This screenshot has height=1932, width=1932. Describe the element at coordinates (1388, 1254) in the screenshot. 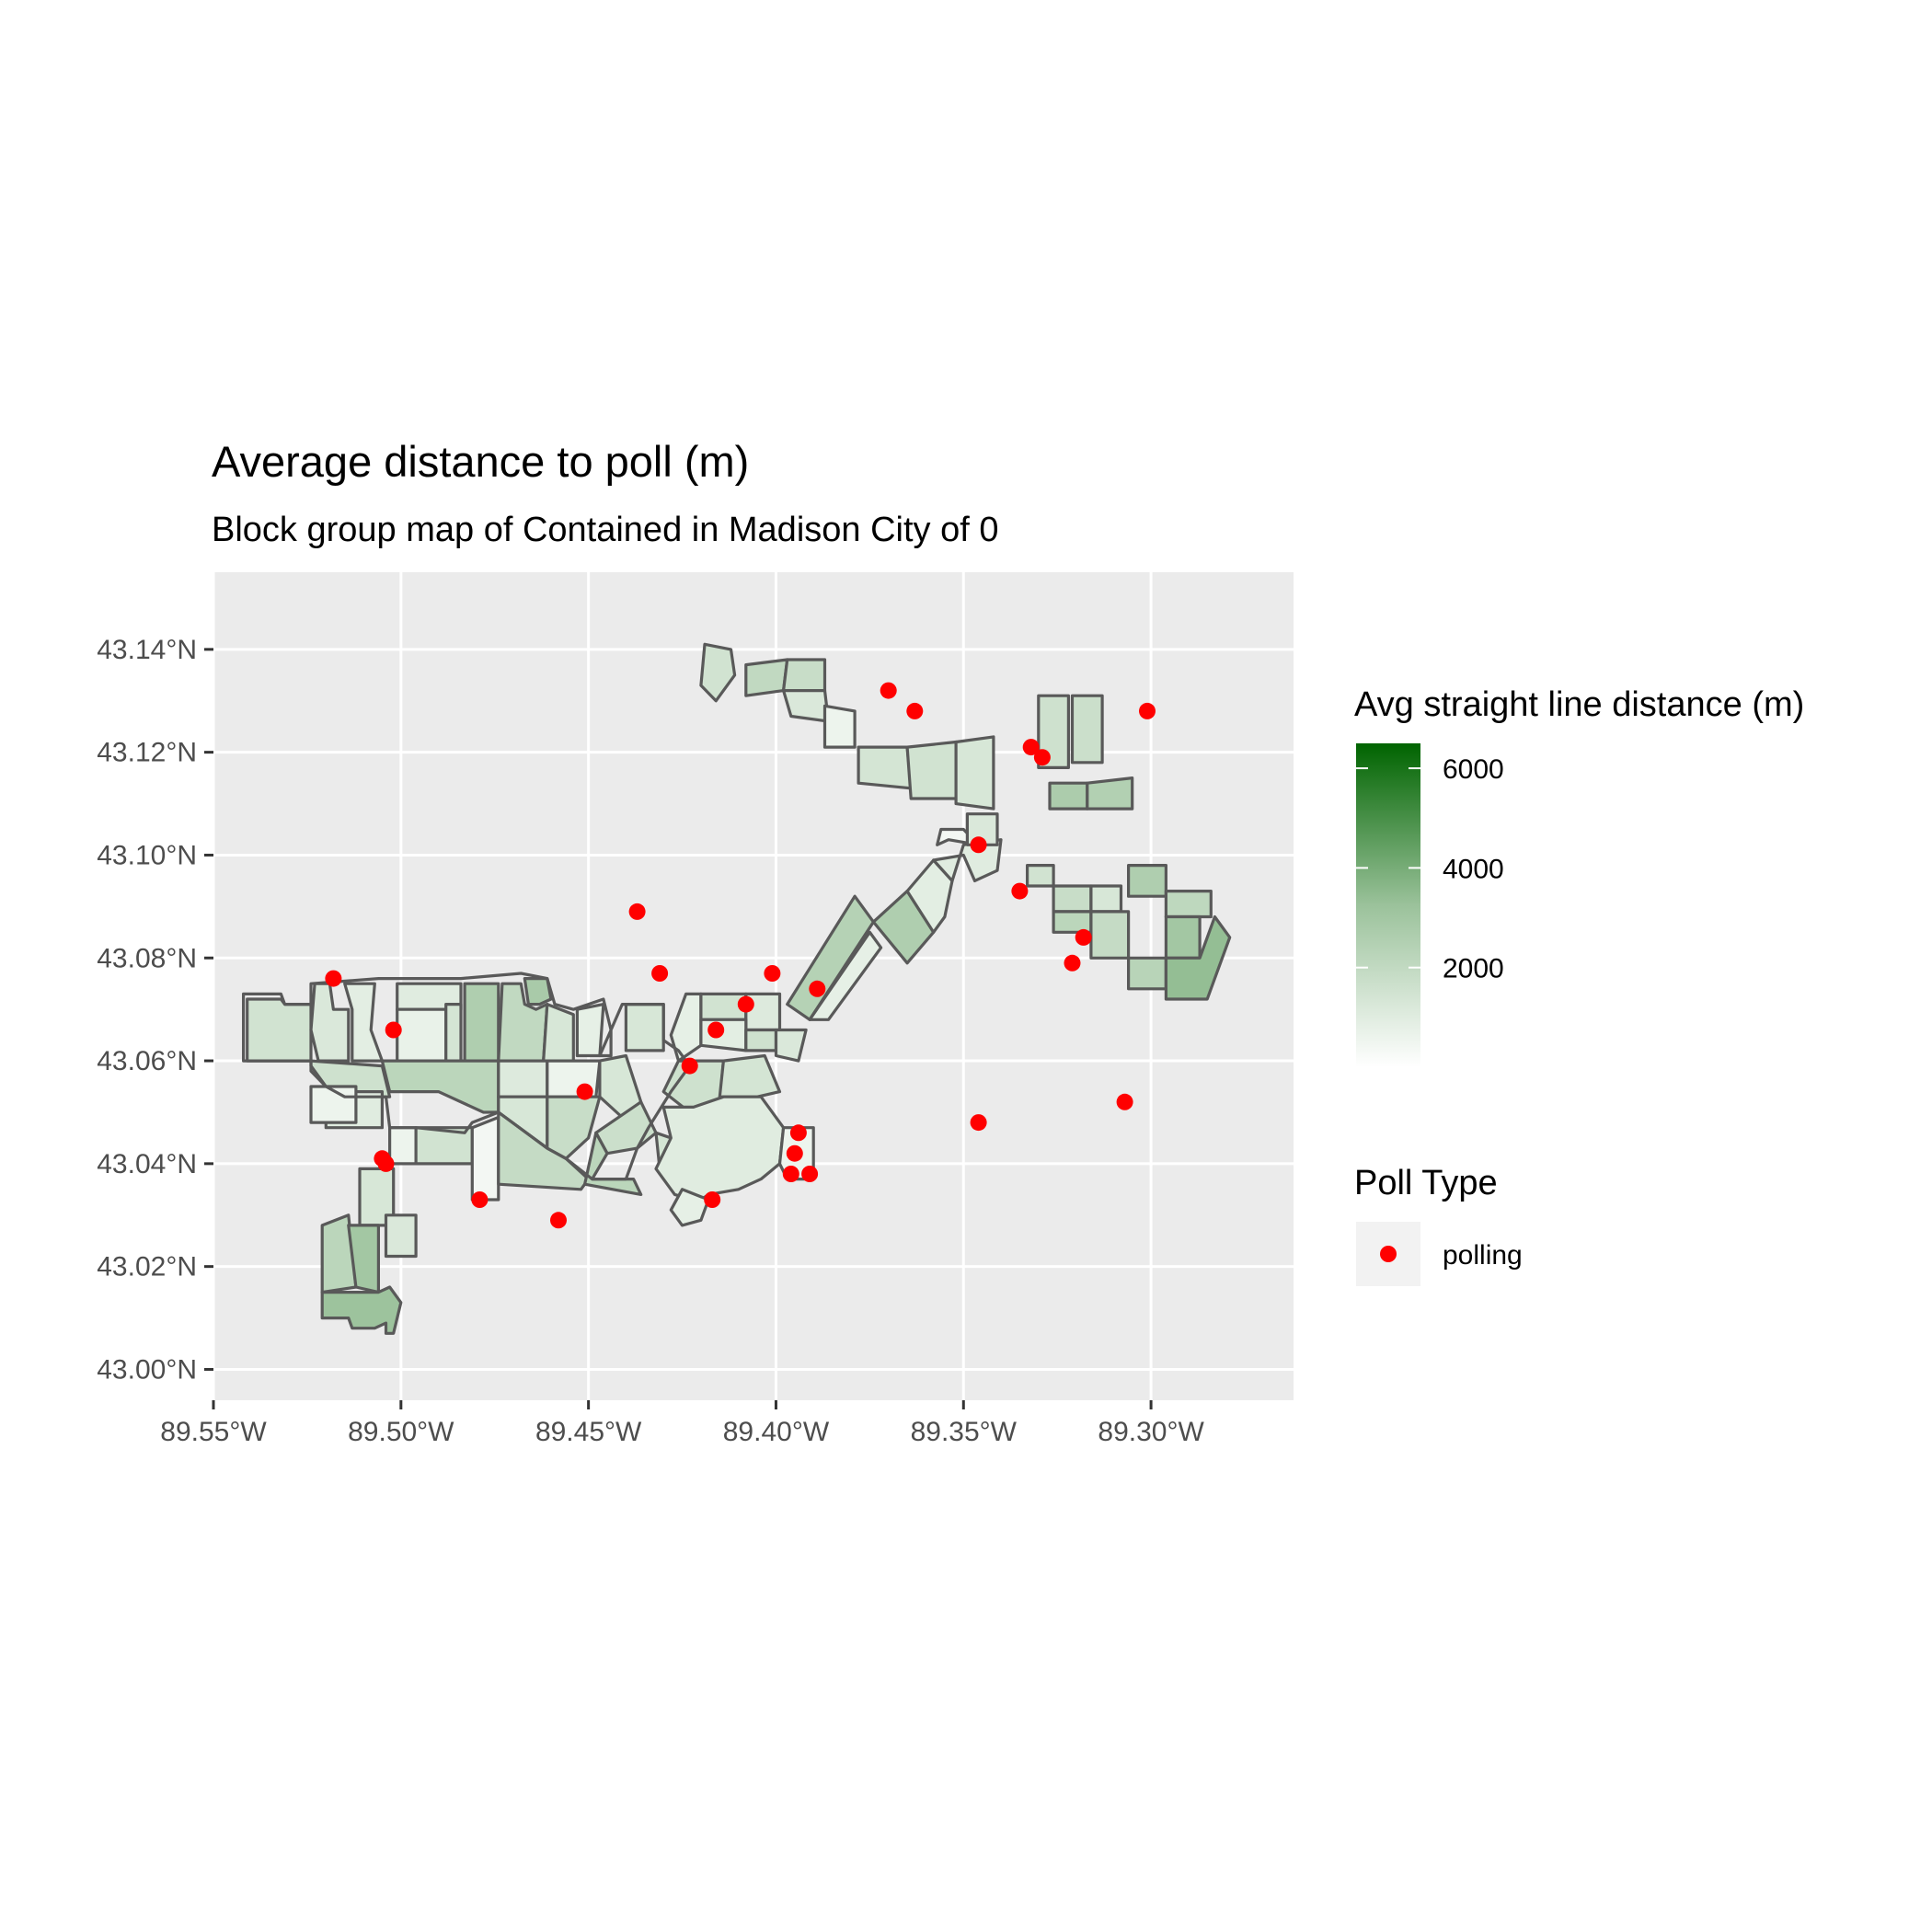

I see `point-legend-marker` at that location.